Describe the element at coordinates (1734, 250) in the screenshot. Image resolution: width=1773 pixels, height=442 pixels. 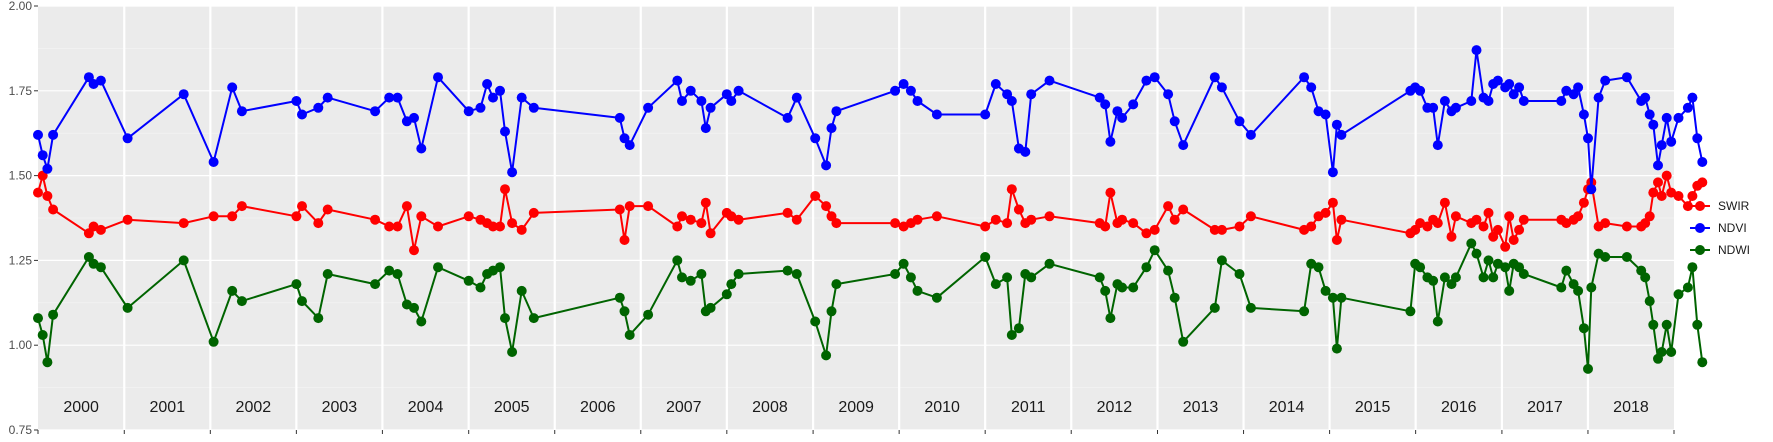
I see `legend-label: NDWI` at that location.